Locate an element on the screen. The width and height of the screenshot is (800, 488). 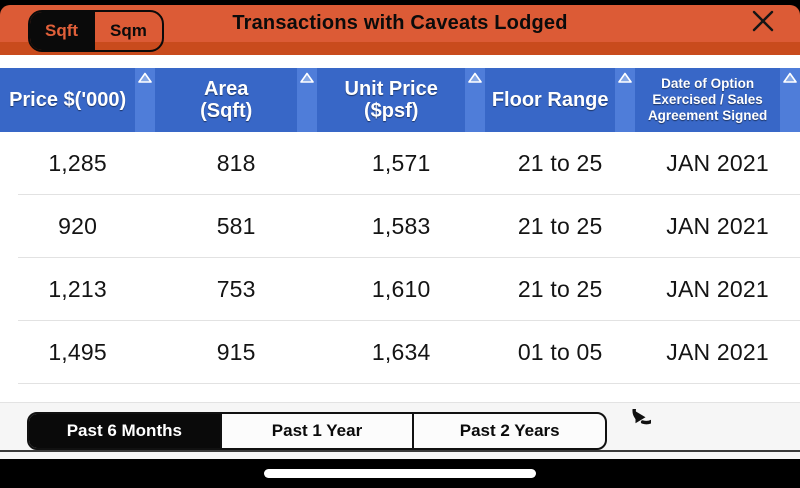
unit-toggle: Sqft Sqm is located at coordinates (96, 31).